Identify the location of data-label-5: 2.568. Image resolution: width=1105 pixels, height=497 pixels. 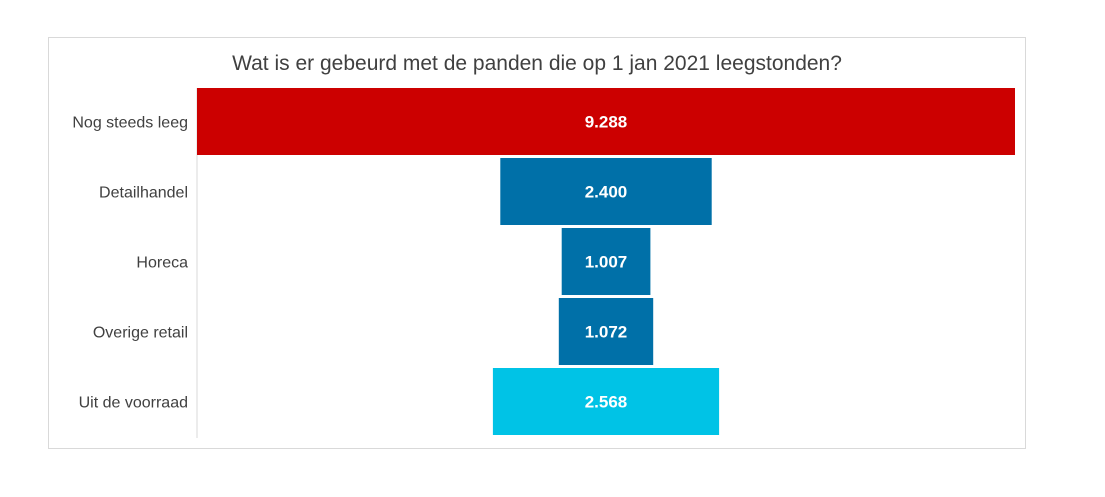
(606, 402).